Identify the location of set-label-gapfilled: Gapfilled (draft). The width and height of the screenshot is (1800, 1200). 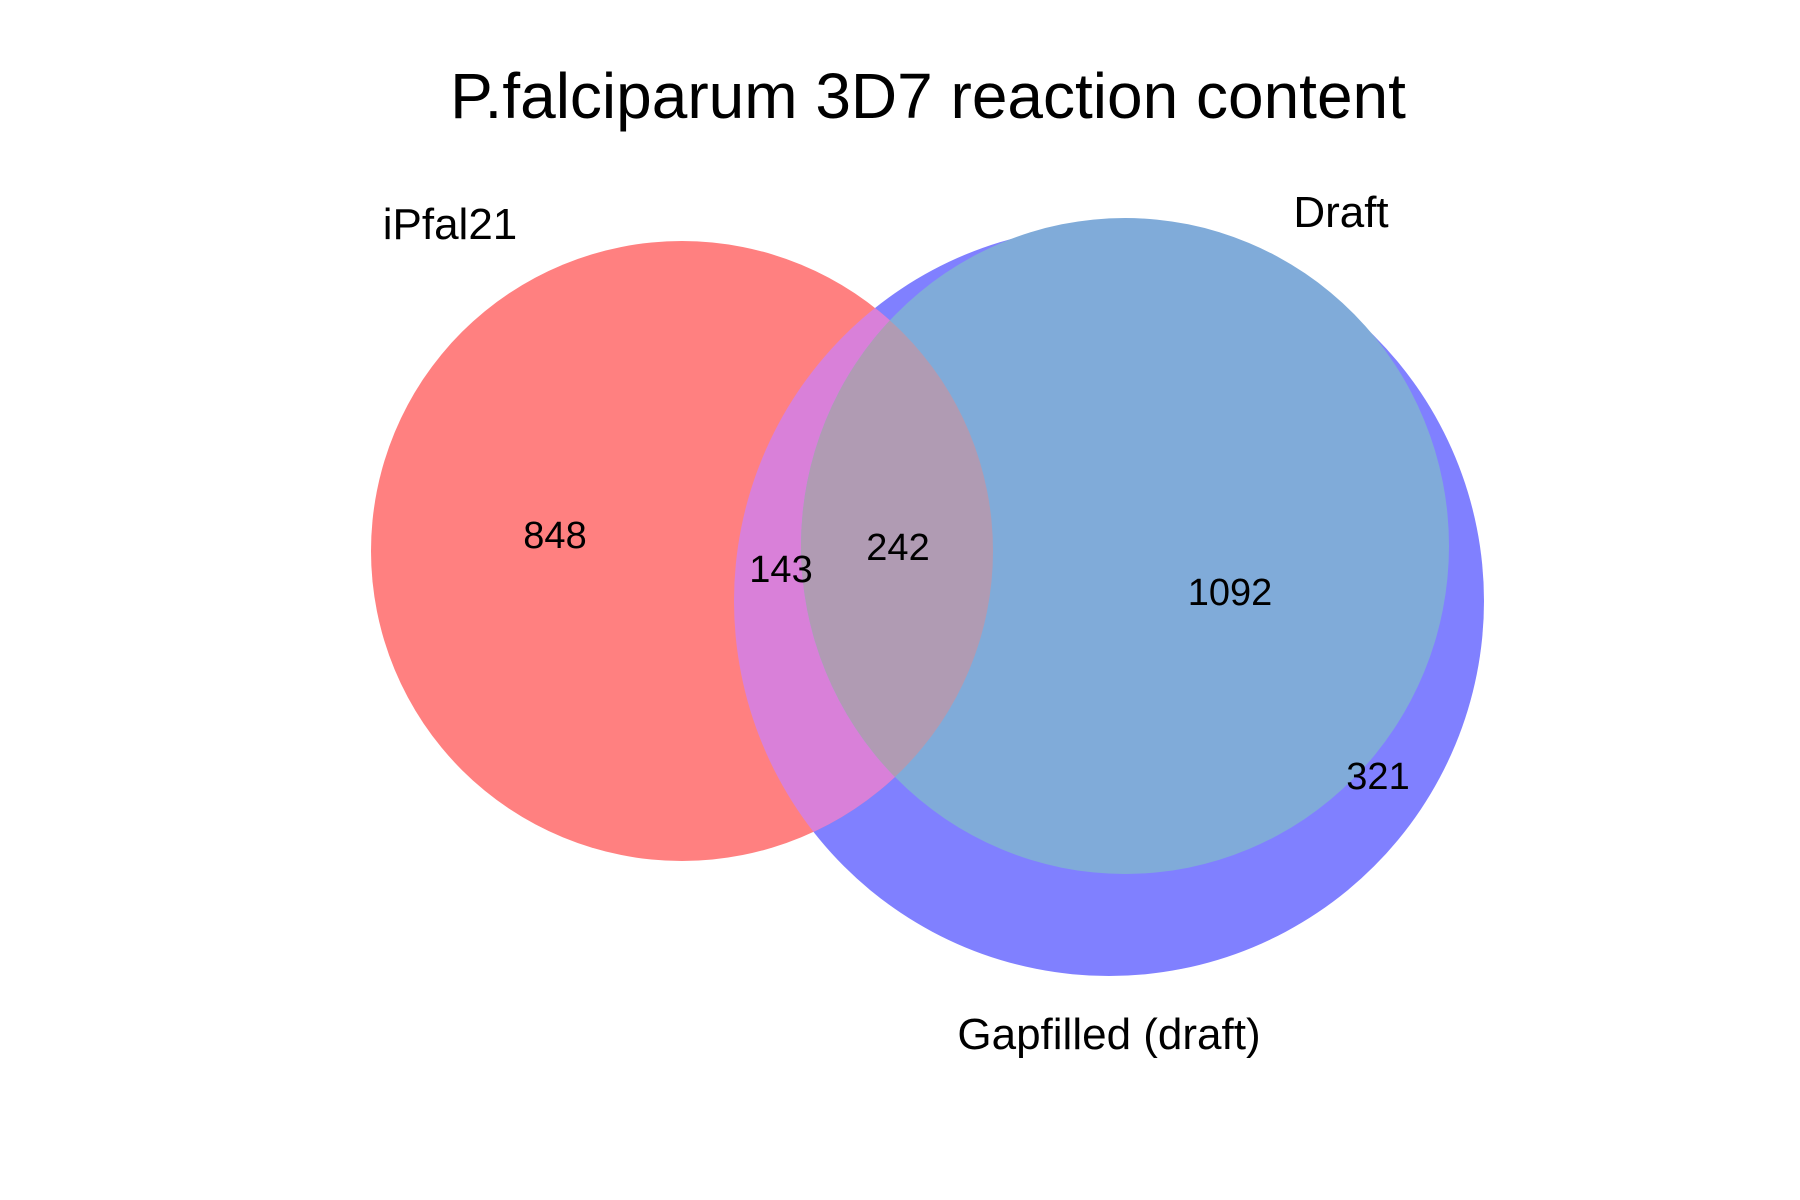
(1108, 1034).